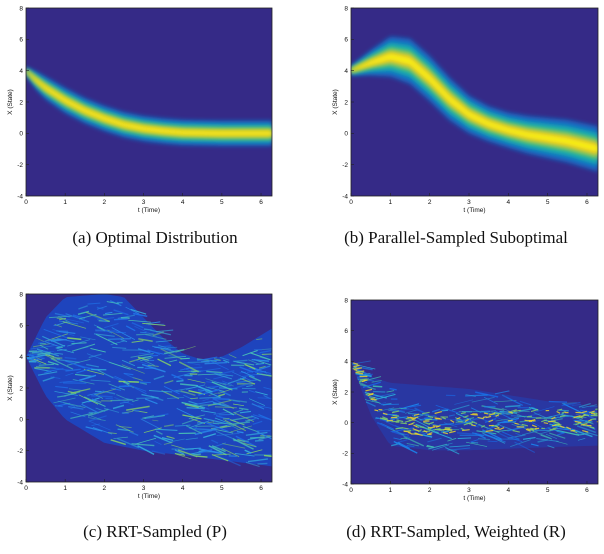 This screenshot has height=554, width=604. I want to click on x-axis-label: t (Time), so click(149, 210).